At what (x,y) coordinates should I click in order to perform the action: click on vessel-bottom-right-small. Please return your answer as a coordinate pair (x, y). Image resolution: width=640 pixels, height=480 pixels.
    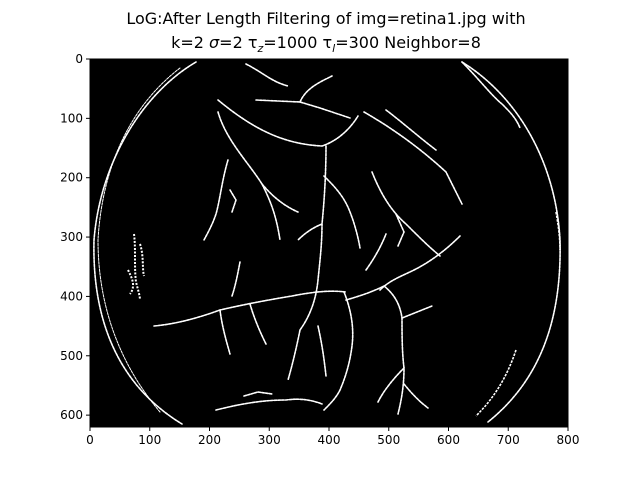
    Looking at the image, I should click on (558, 231).